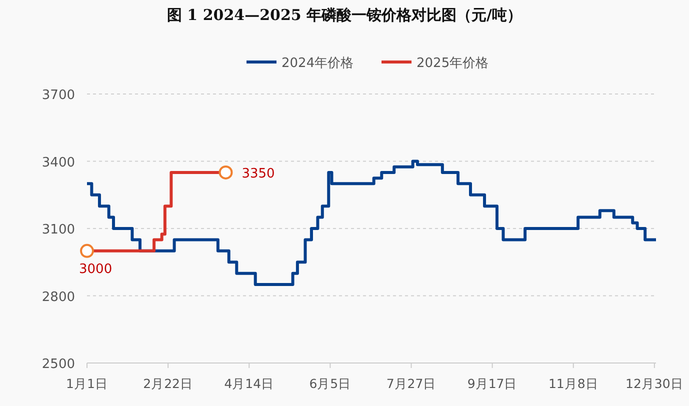 The image size is (689, 406). I want to click on y-tick-label: 3400, so click(58, 162).